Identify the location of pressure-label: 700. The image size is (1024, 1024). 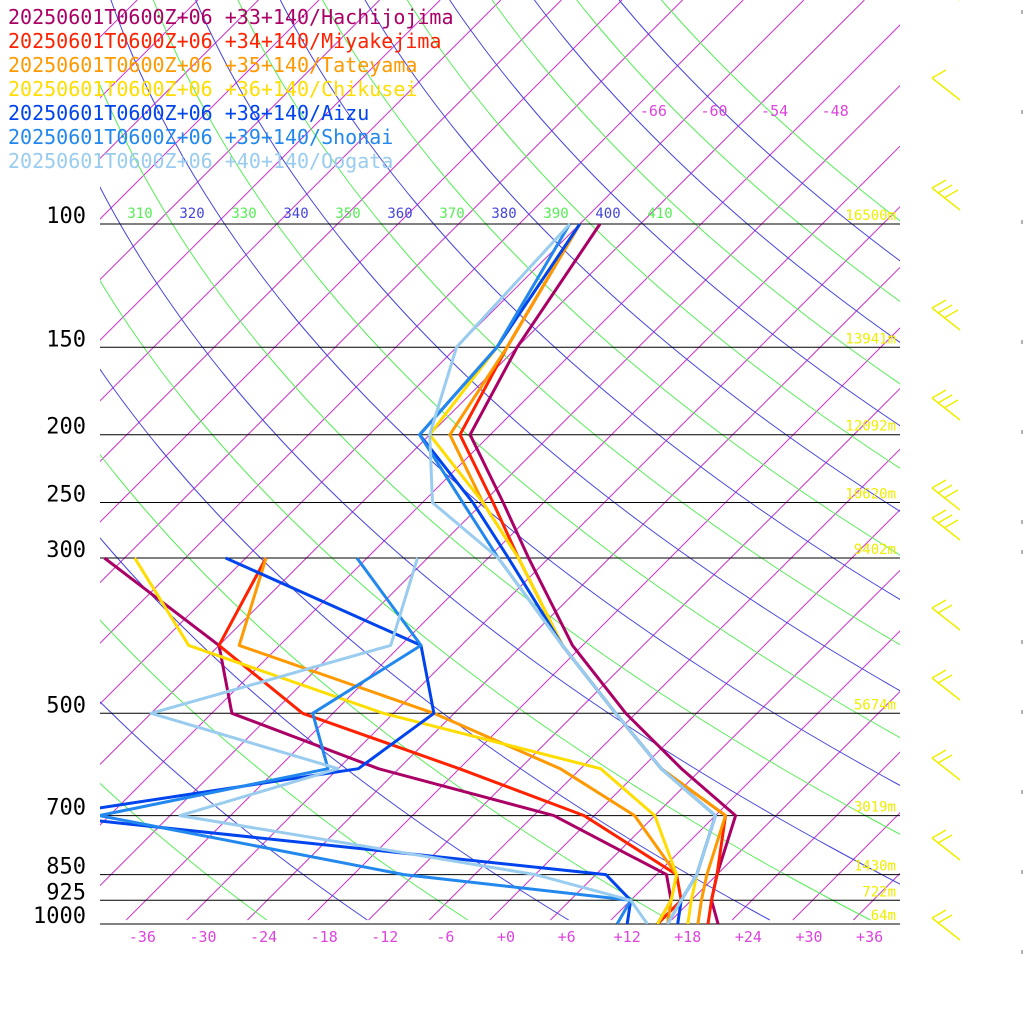
(66, 808).